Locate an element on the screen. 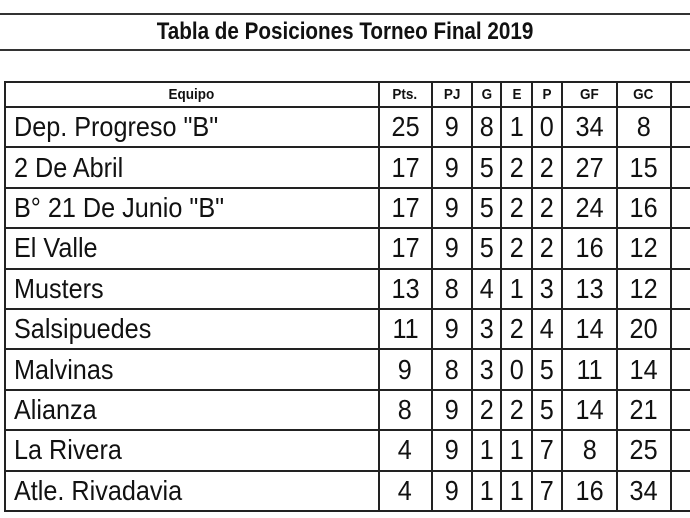  cell-pts: 17 is located at coordinates (405, 208).